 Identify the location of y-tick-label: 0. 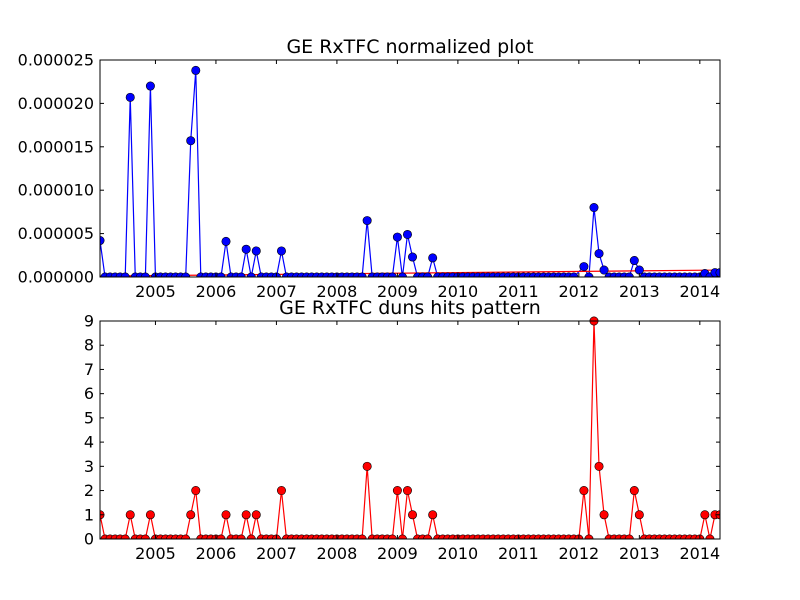
(89, 539).